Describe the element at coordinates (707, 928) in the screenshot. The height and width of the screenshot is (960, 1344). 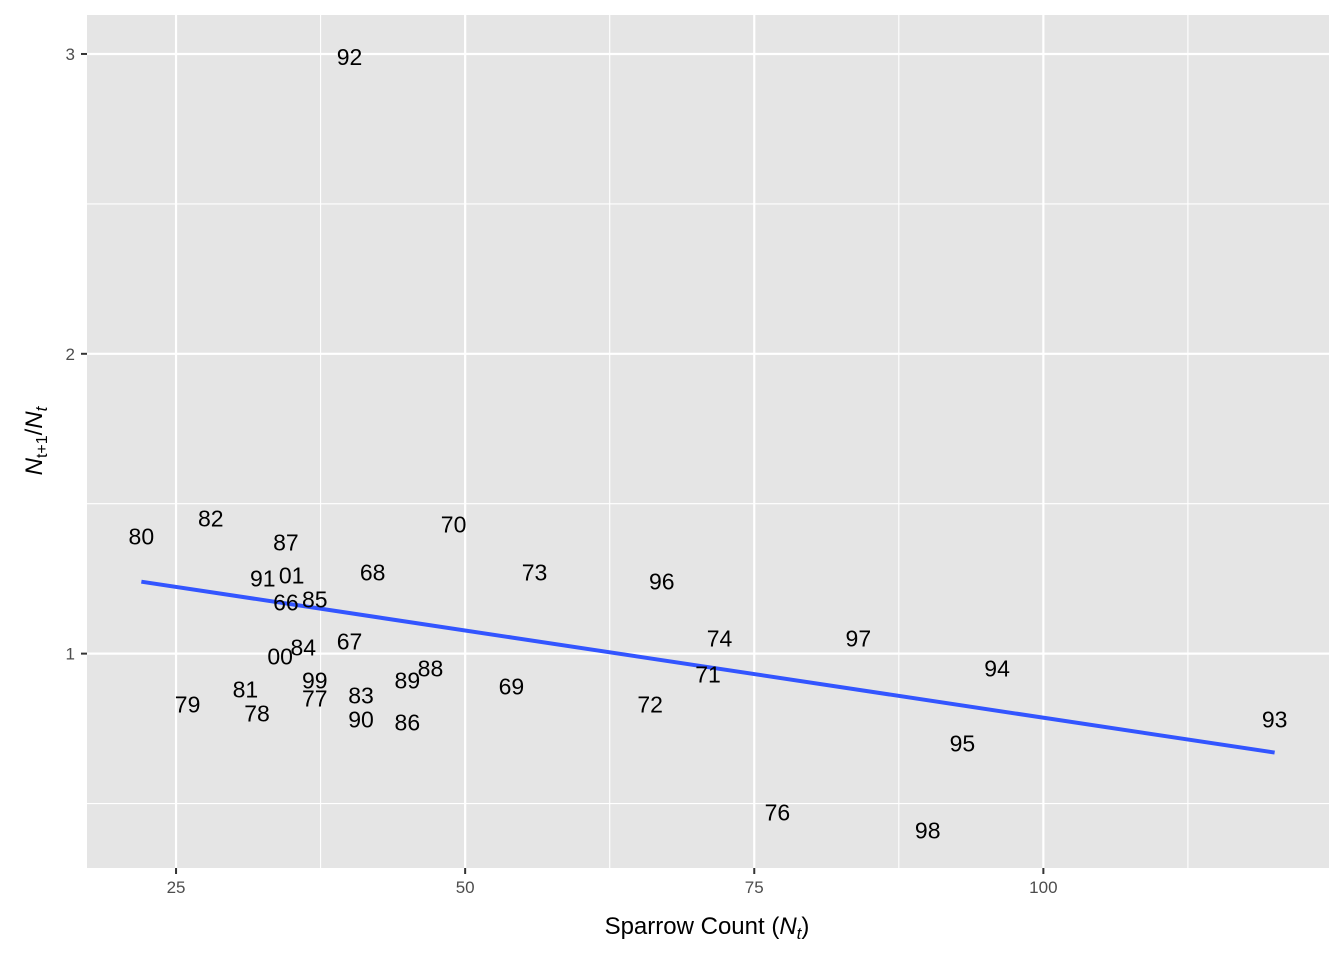
I see `x-axis-title: Sparrow Count (Nt)` at that location.